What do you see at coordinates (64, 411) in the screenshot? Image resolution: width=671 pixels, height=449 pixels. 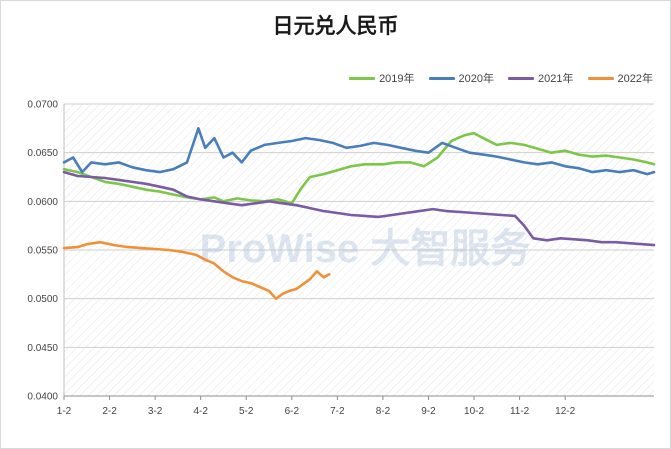 I see `x-tick-label: 1-2` at bounding box center [64, 411].